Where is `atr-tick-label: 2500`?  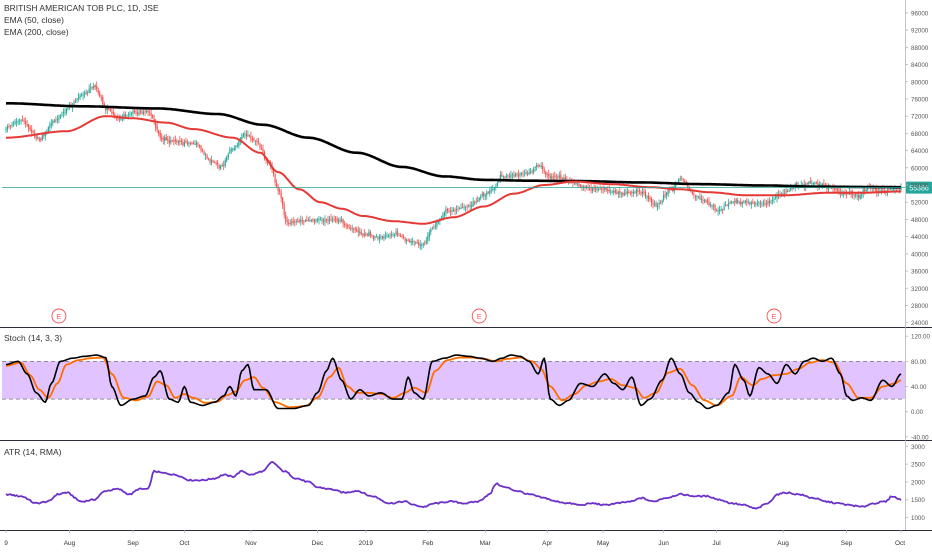 atr-tick-label: 2500 is located at coordinates (918, 465).